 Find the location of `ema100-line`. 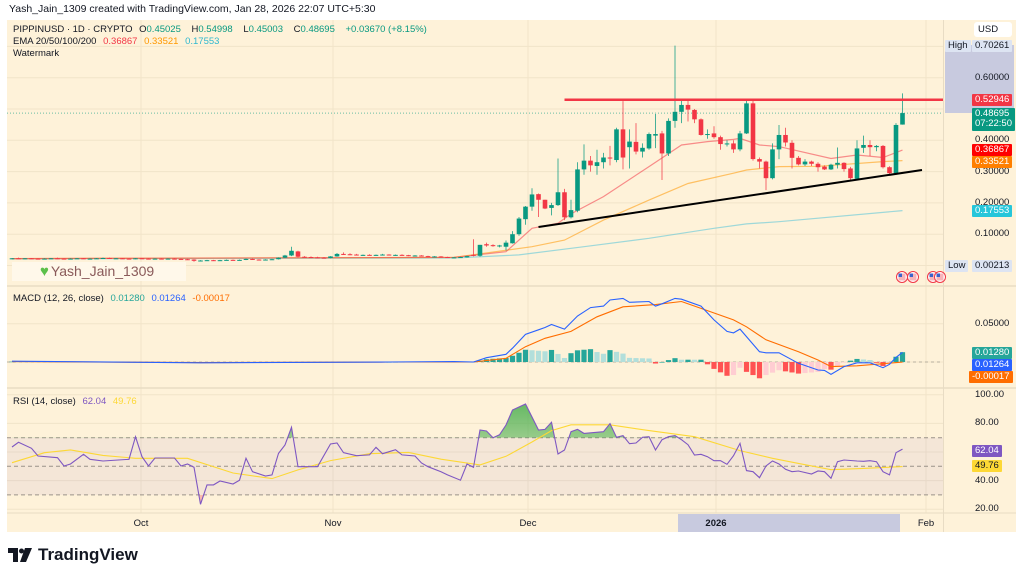

ema100-line is located at coordinates (457, 235).